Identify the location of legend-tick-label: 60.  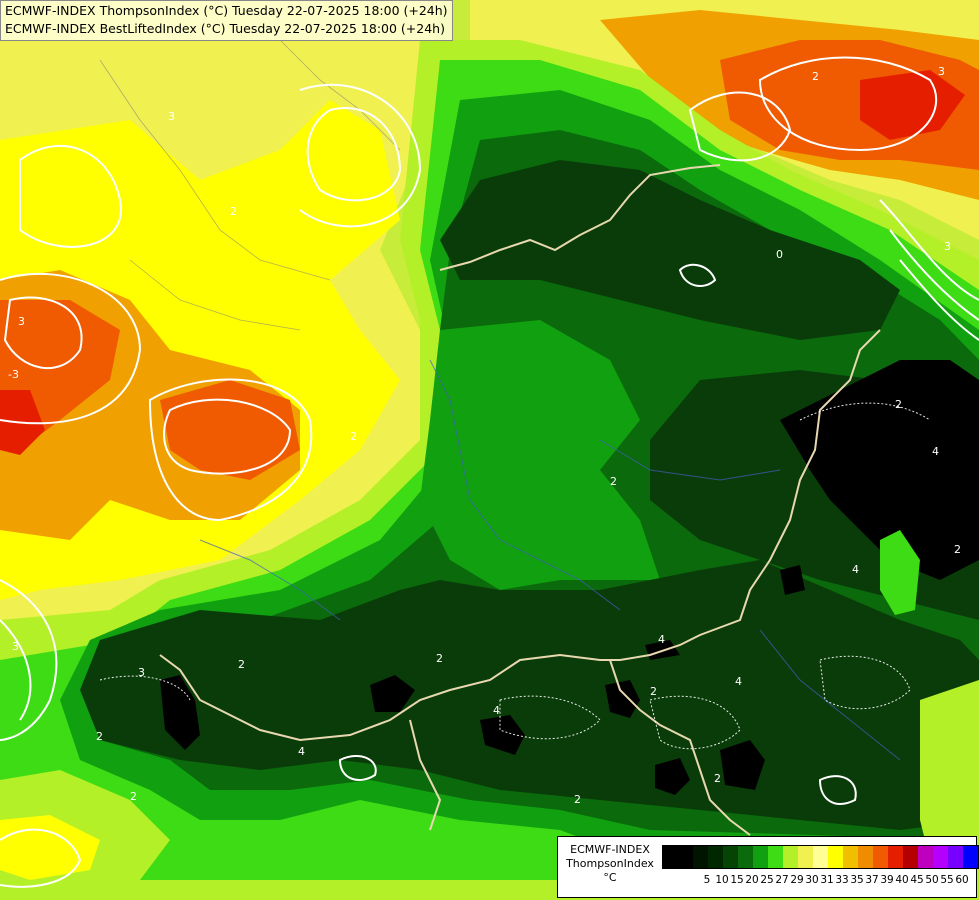
(962, 880).